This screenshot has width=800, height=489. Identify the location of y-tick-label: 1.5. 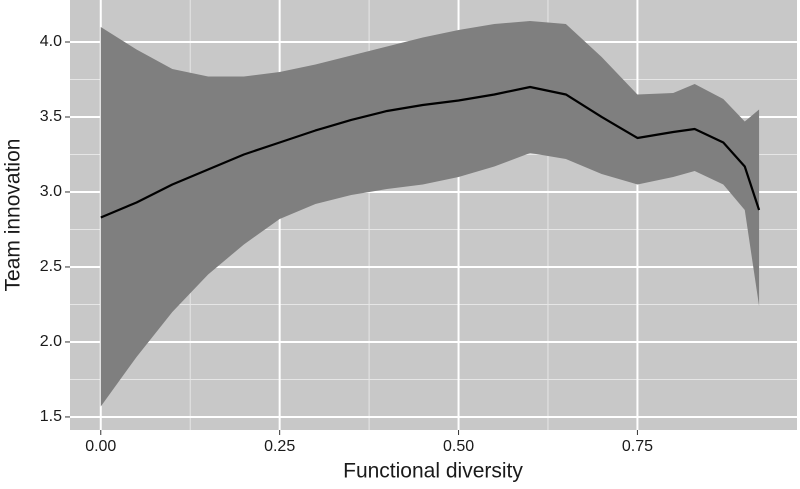
(51, 416).